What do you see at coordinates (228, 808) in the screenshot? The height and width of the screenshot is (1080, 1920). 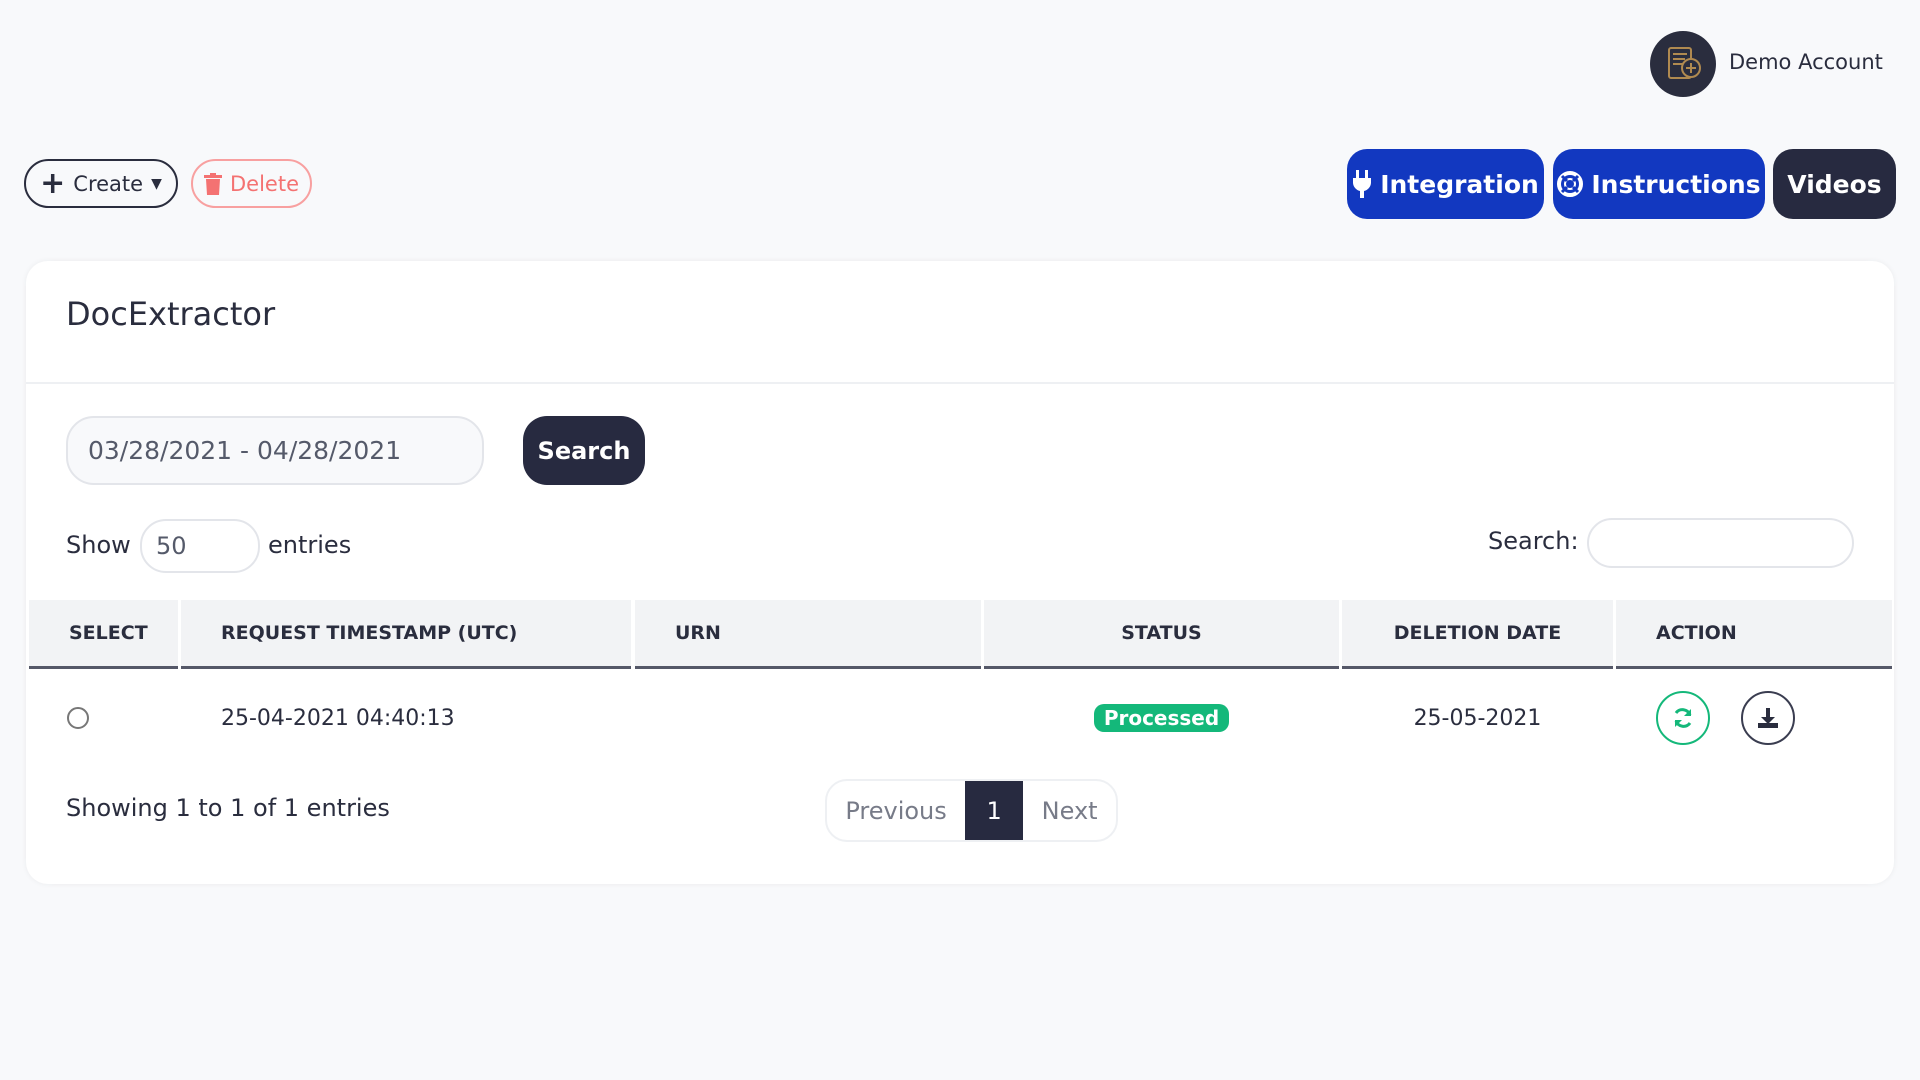 I see `table-info: Showing 1 to 1 of 1 entries` at bounding box center [228, 808].